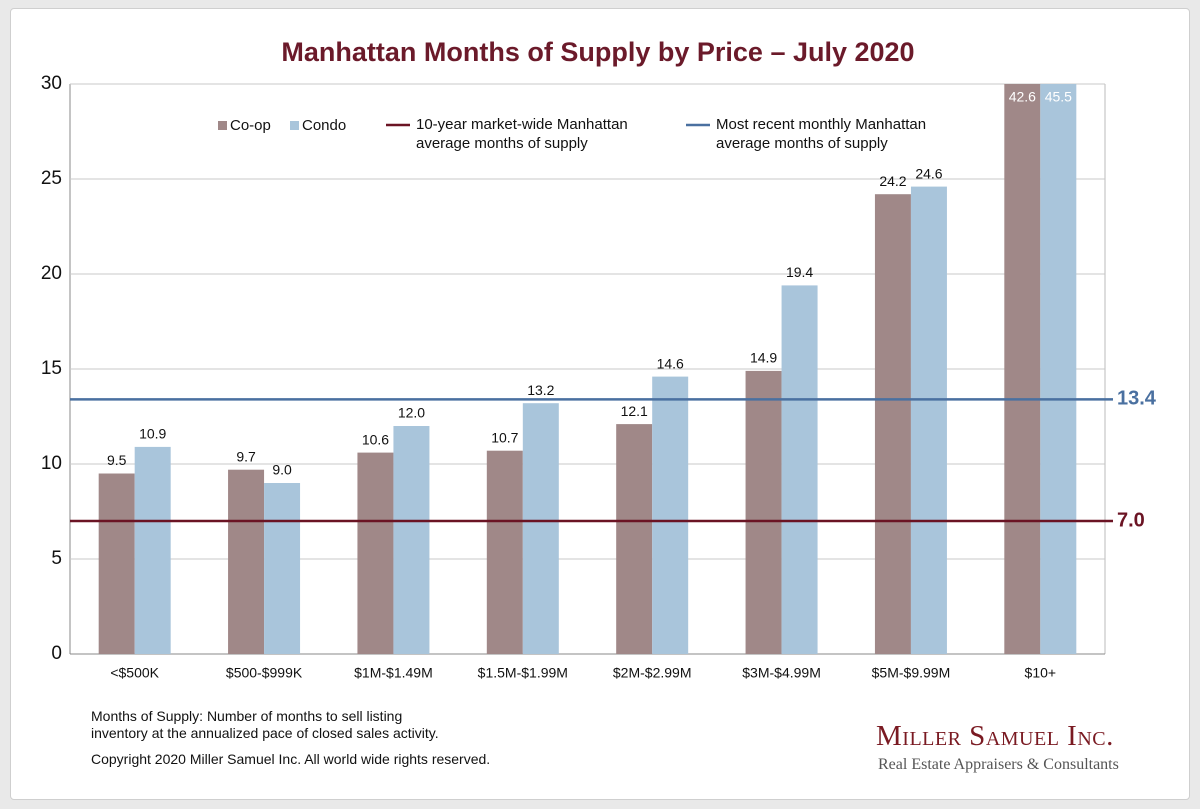 The image size is (1200, 809). Describe the element at coordinates (911, 673) in the screenshot. I see `x-tick-label: $5M-$9.99M` at that location.